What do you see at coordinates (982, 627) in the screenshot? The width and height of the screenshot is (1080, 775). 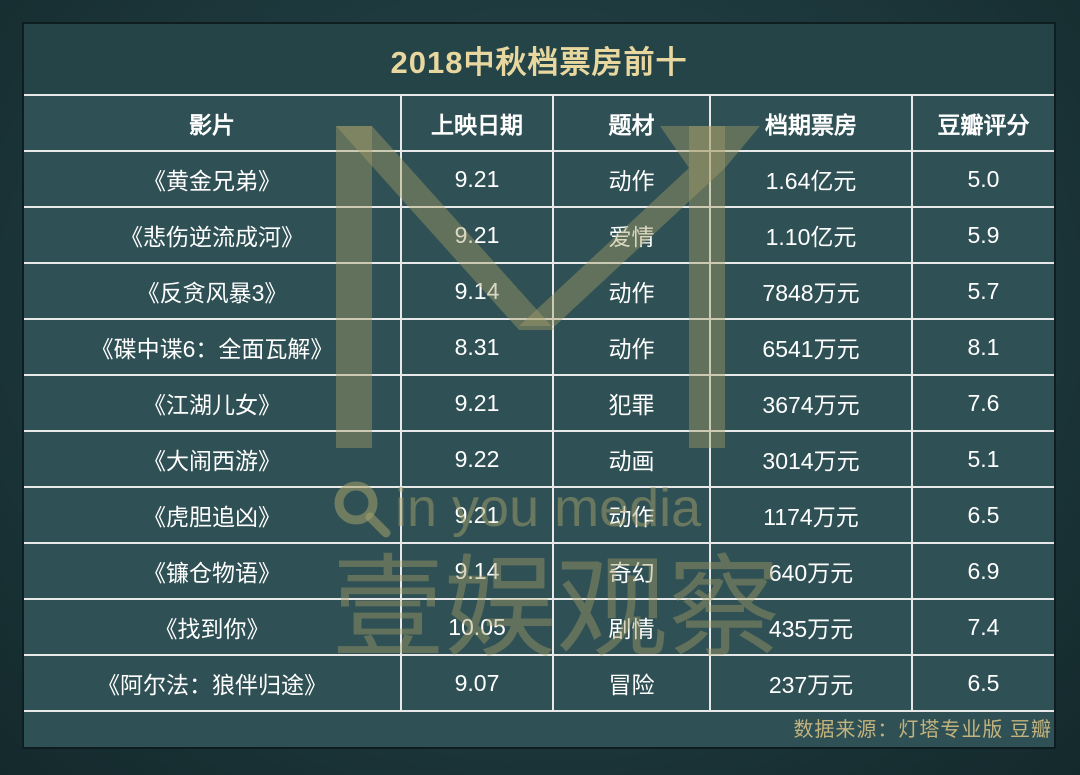 I see `cell-score: 7.4` at bounding box center [982, 627].